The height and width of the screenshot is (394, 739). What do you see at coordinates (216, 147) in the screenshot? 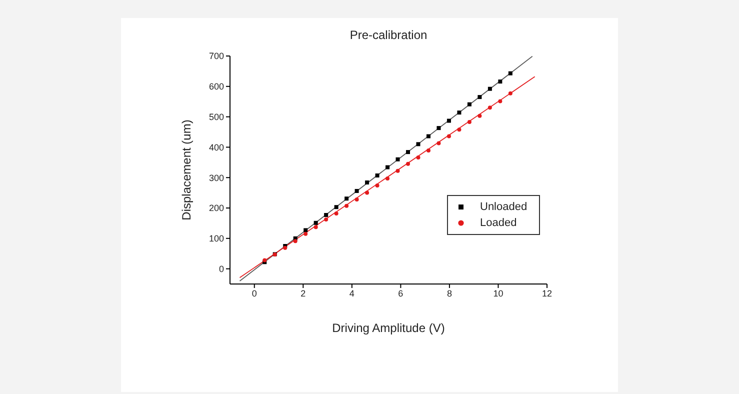
I see `y-tick-label: 400` at bounding box center [216, 147].